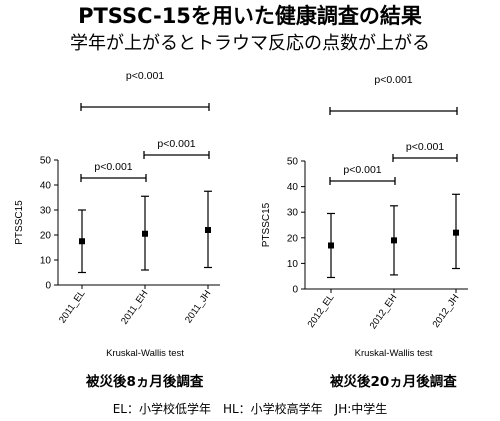 Image resolution: width=500 pixels, height=421 pixels. What do you see at coordinates (46, 186) in the screenshot?
I see `y-tick-label-0-4: 40` at bounding box center [46, 186].